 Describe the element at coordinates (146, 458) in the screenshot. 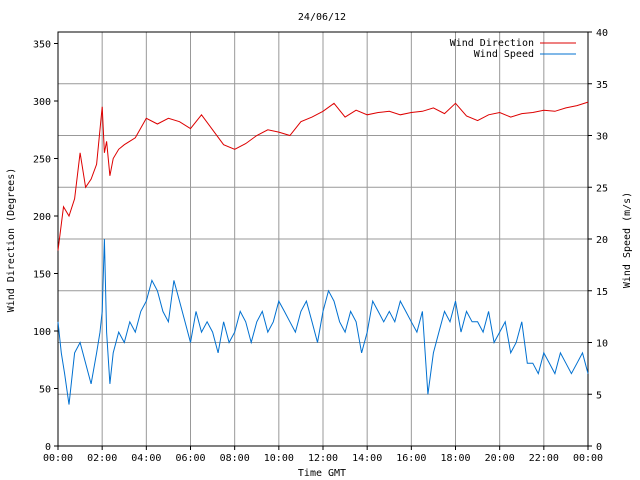

I see `x-tick-label: 04:00` at that location.